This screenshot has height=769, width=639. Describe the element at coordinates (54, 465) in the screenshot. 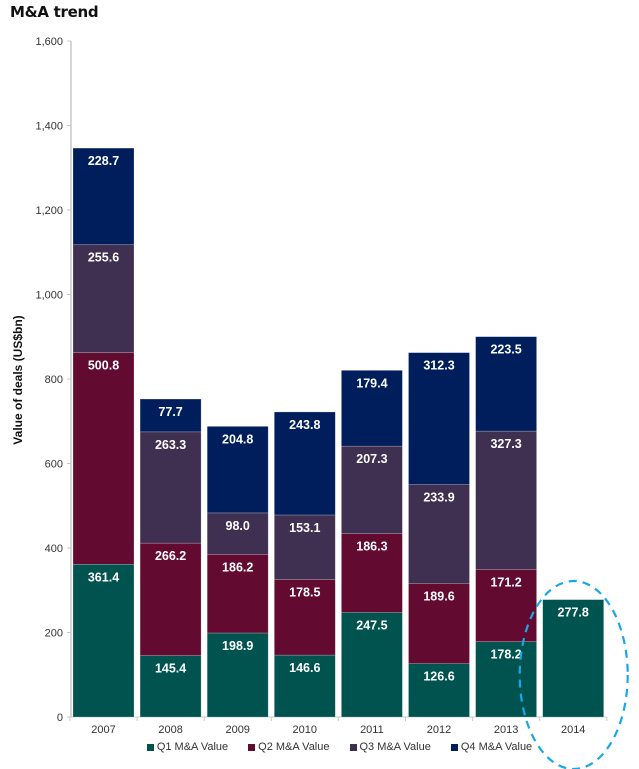

I see `y-tick-label: 600` at that location.